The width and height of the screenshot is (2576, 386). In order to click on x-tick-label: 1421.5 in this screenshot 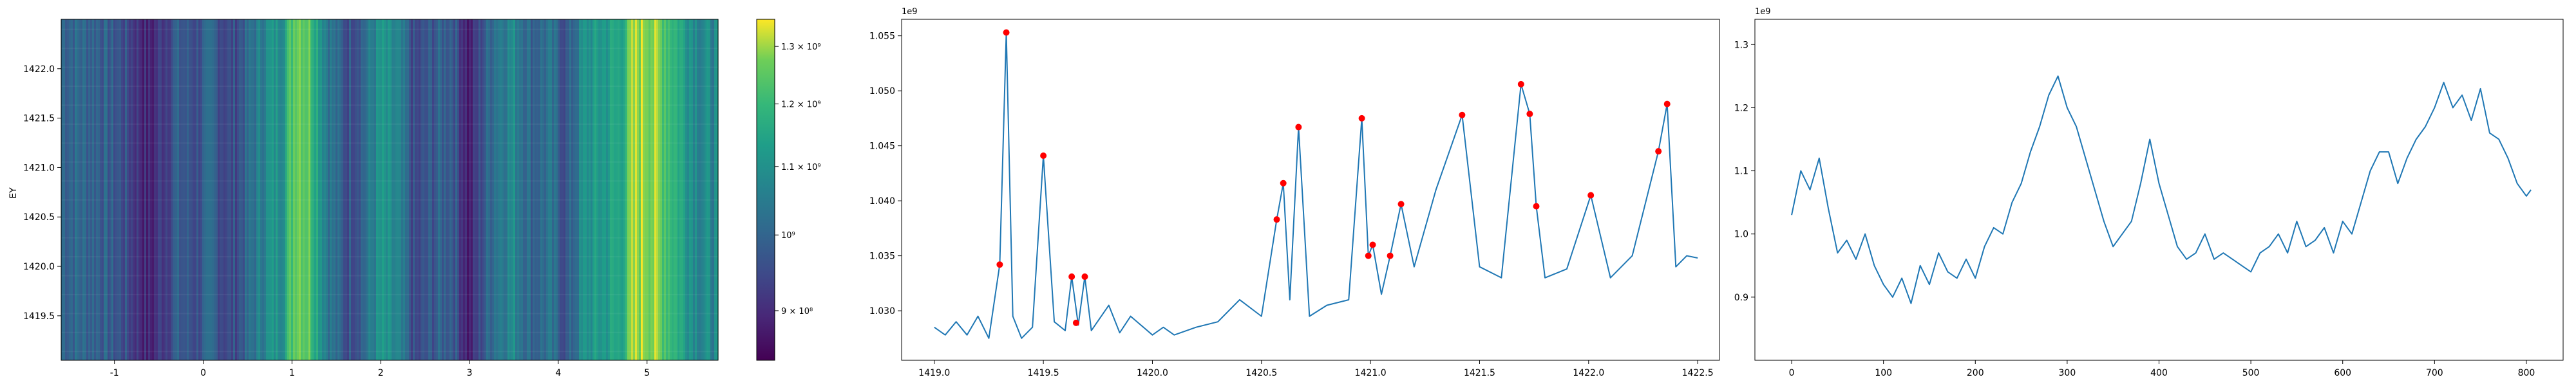, I will do `click(1479, 373)`.